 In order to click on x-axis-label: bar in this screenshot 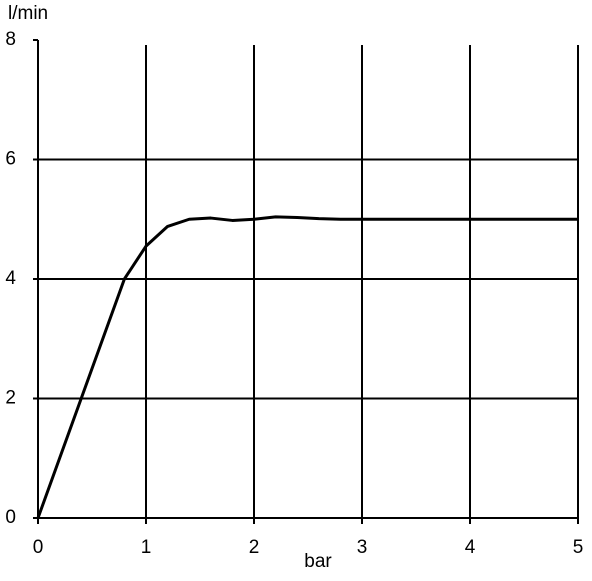, I will do `click(318, 561)`.